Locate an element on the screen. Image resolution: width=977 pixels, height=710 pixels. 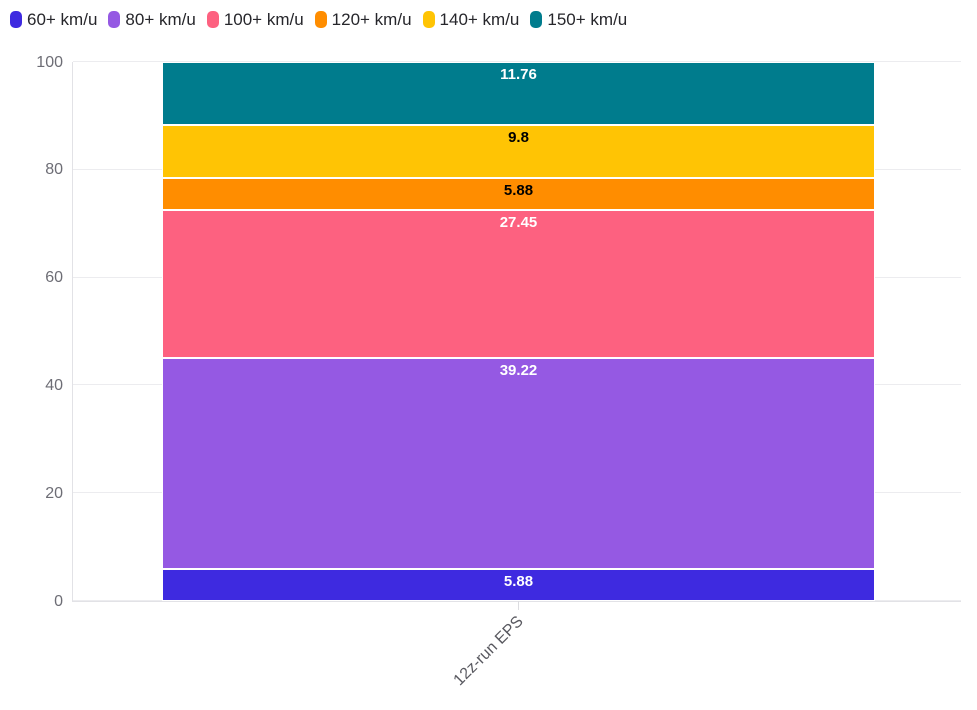
legend-item-label: 80+ km/u is located at coordinates (160, 19).